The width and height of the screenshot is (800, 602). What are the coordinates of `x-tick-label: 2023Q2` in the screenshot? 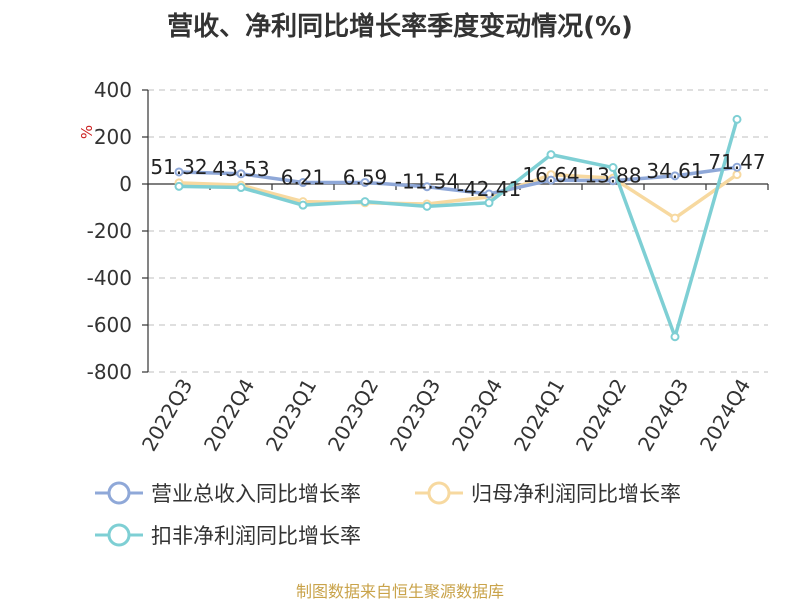 It's located at (353, 415).